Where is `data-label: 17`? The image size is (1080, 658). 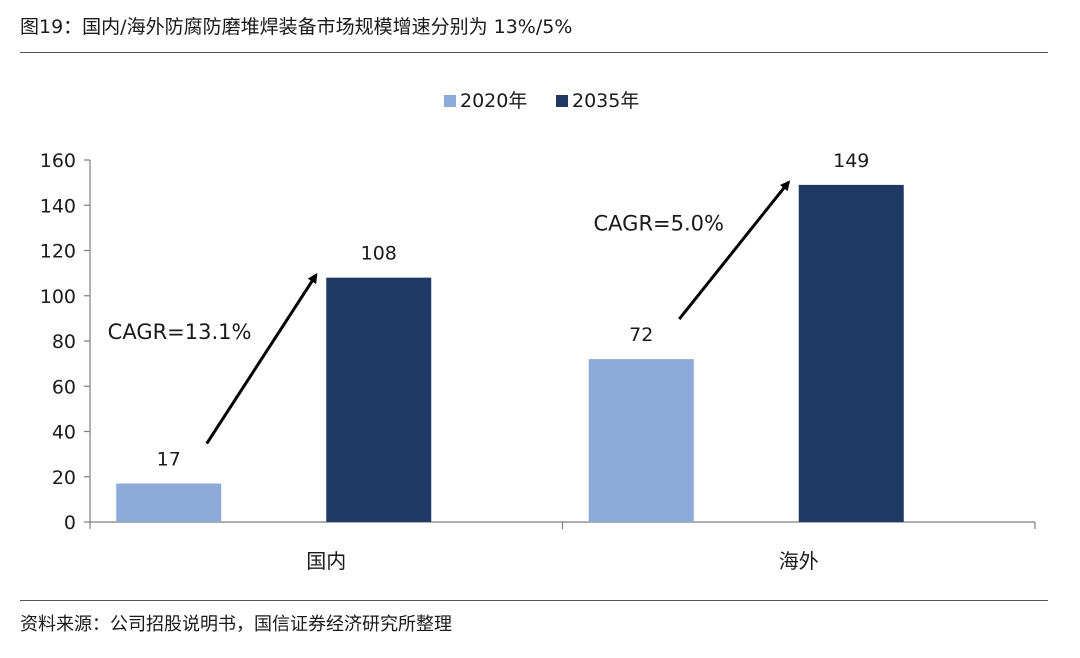
data-label: 17 is located at coordinates (169, 460).